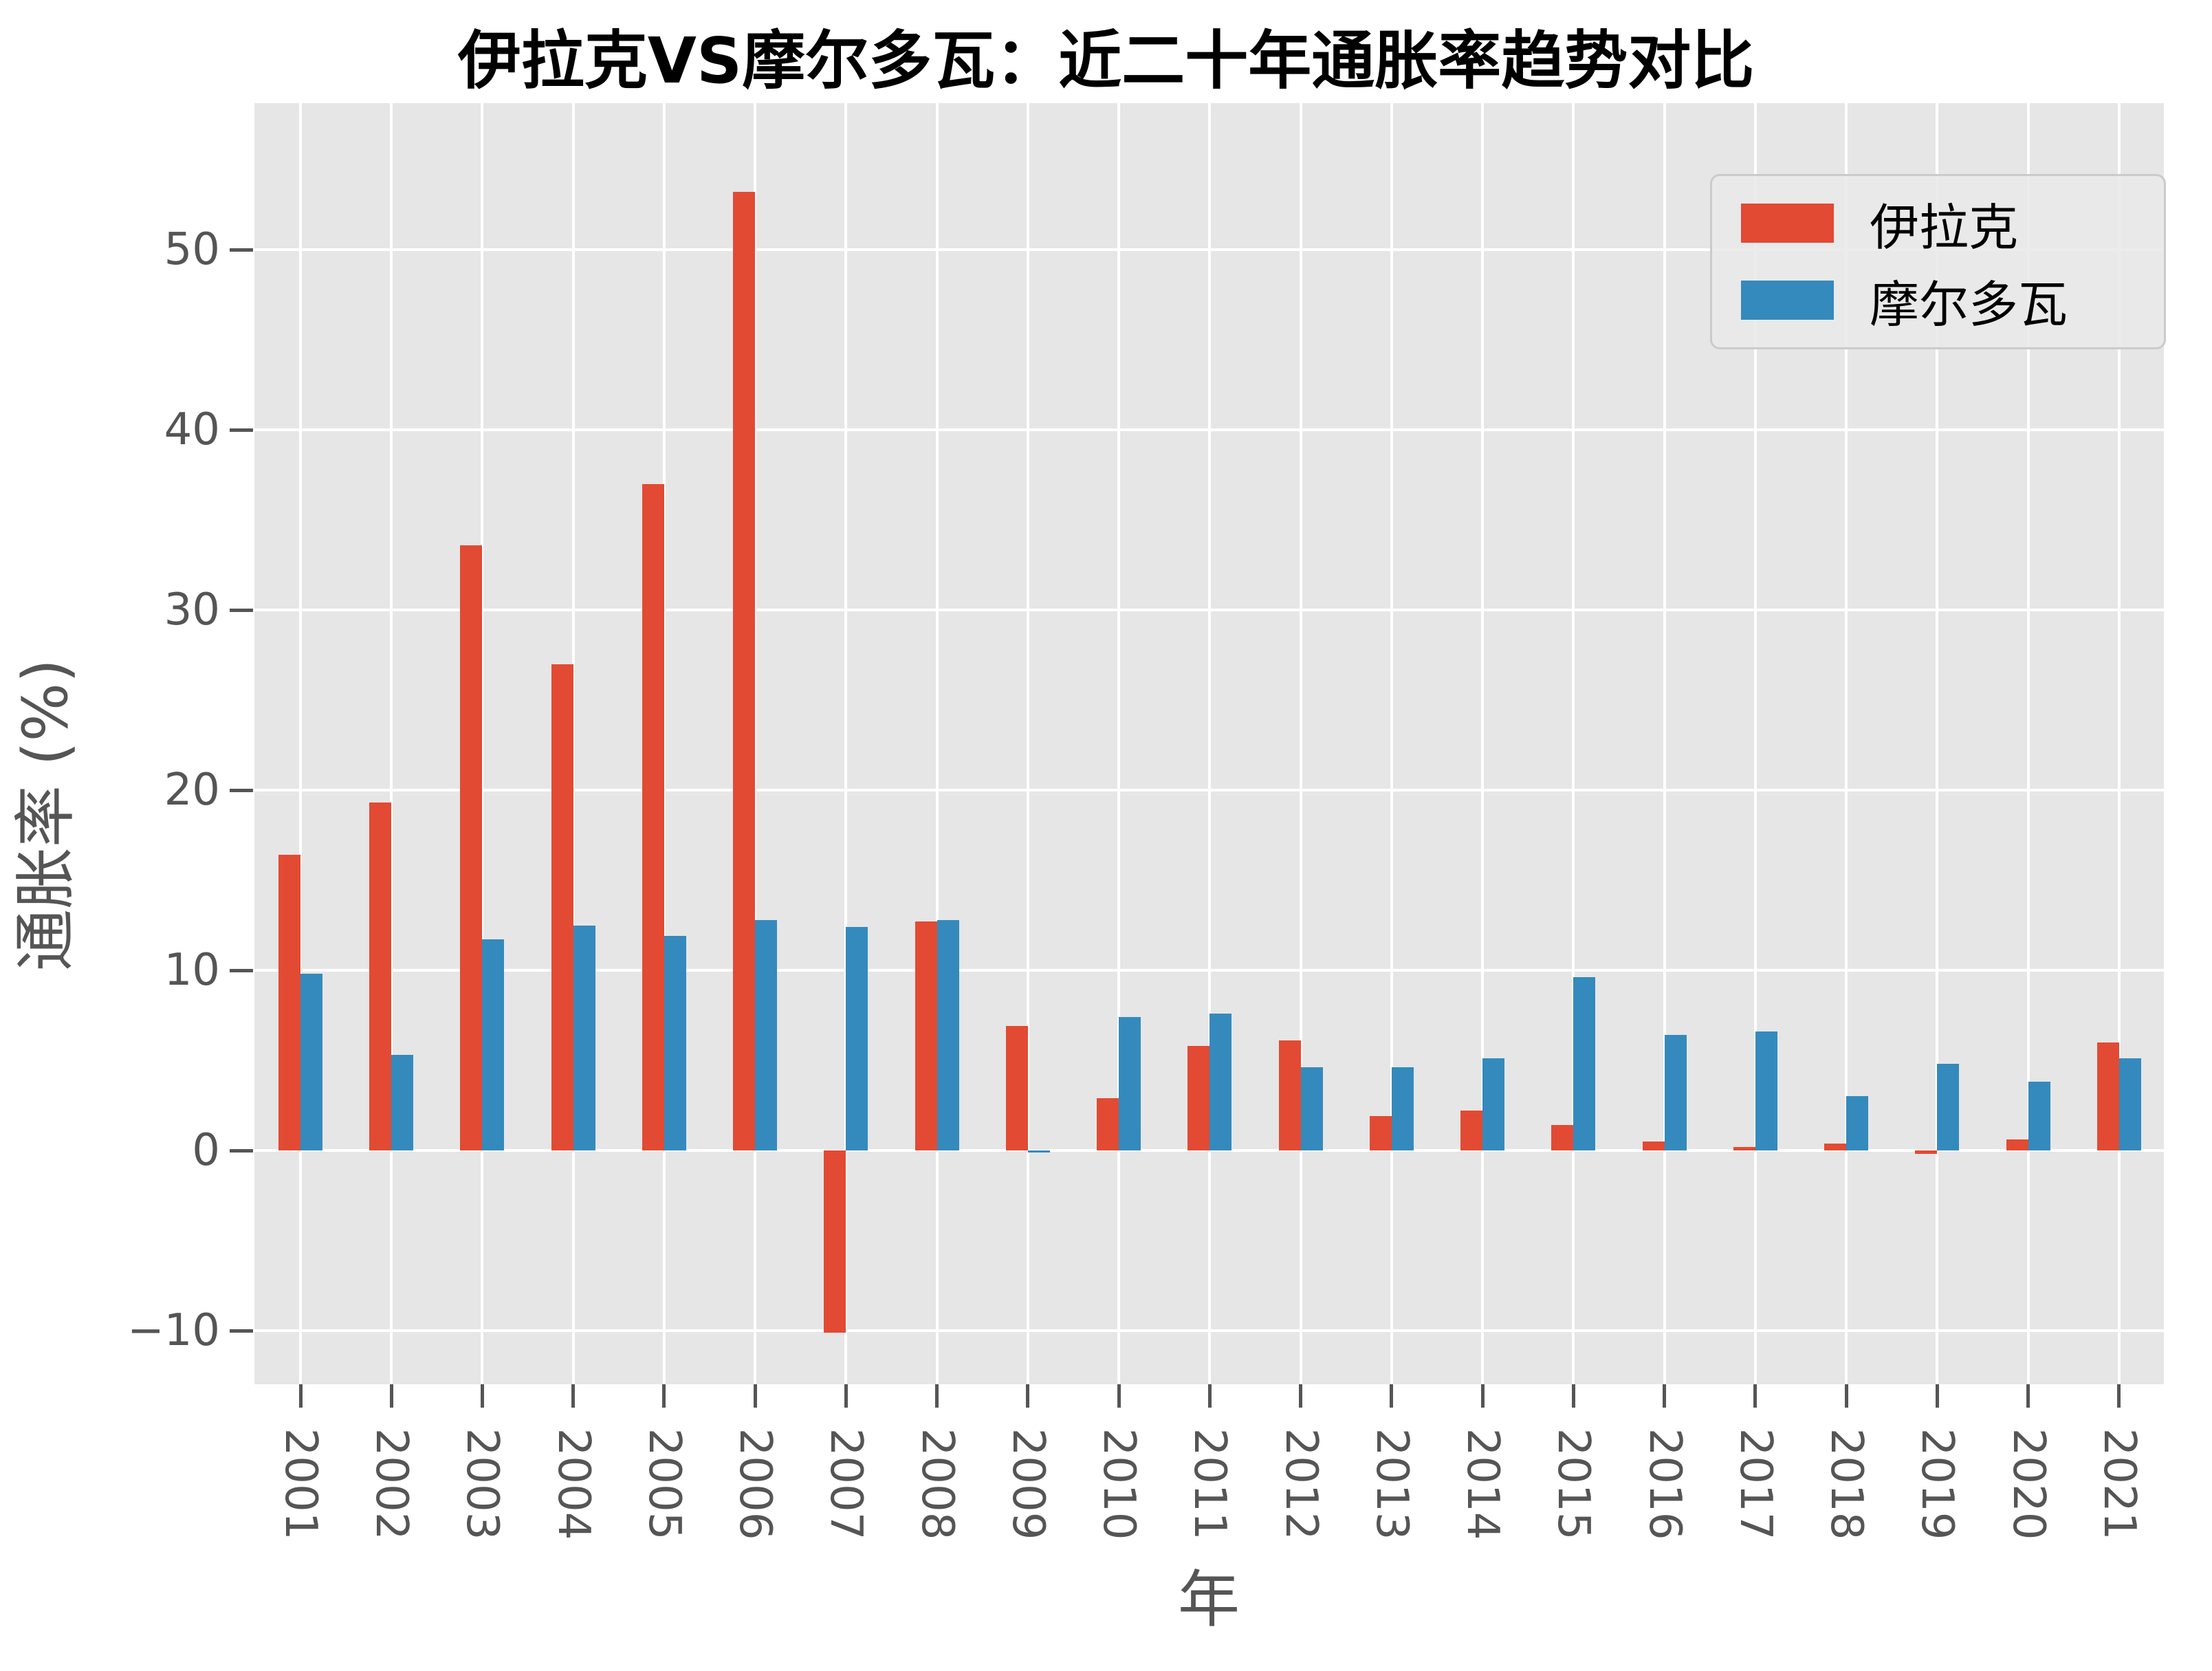  What do you see at coordinates (1210, 1484) in the screenshot?
I see `x-tick-label-2011: 2011` at bounding box center [1210, 1484].